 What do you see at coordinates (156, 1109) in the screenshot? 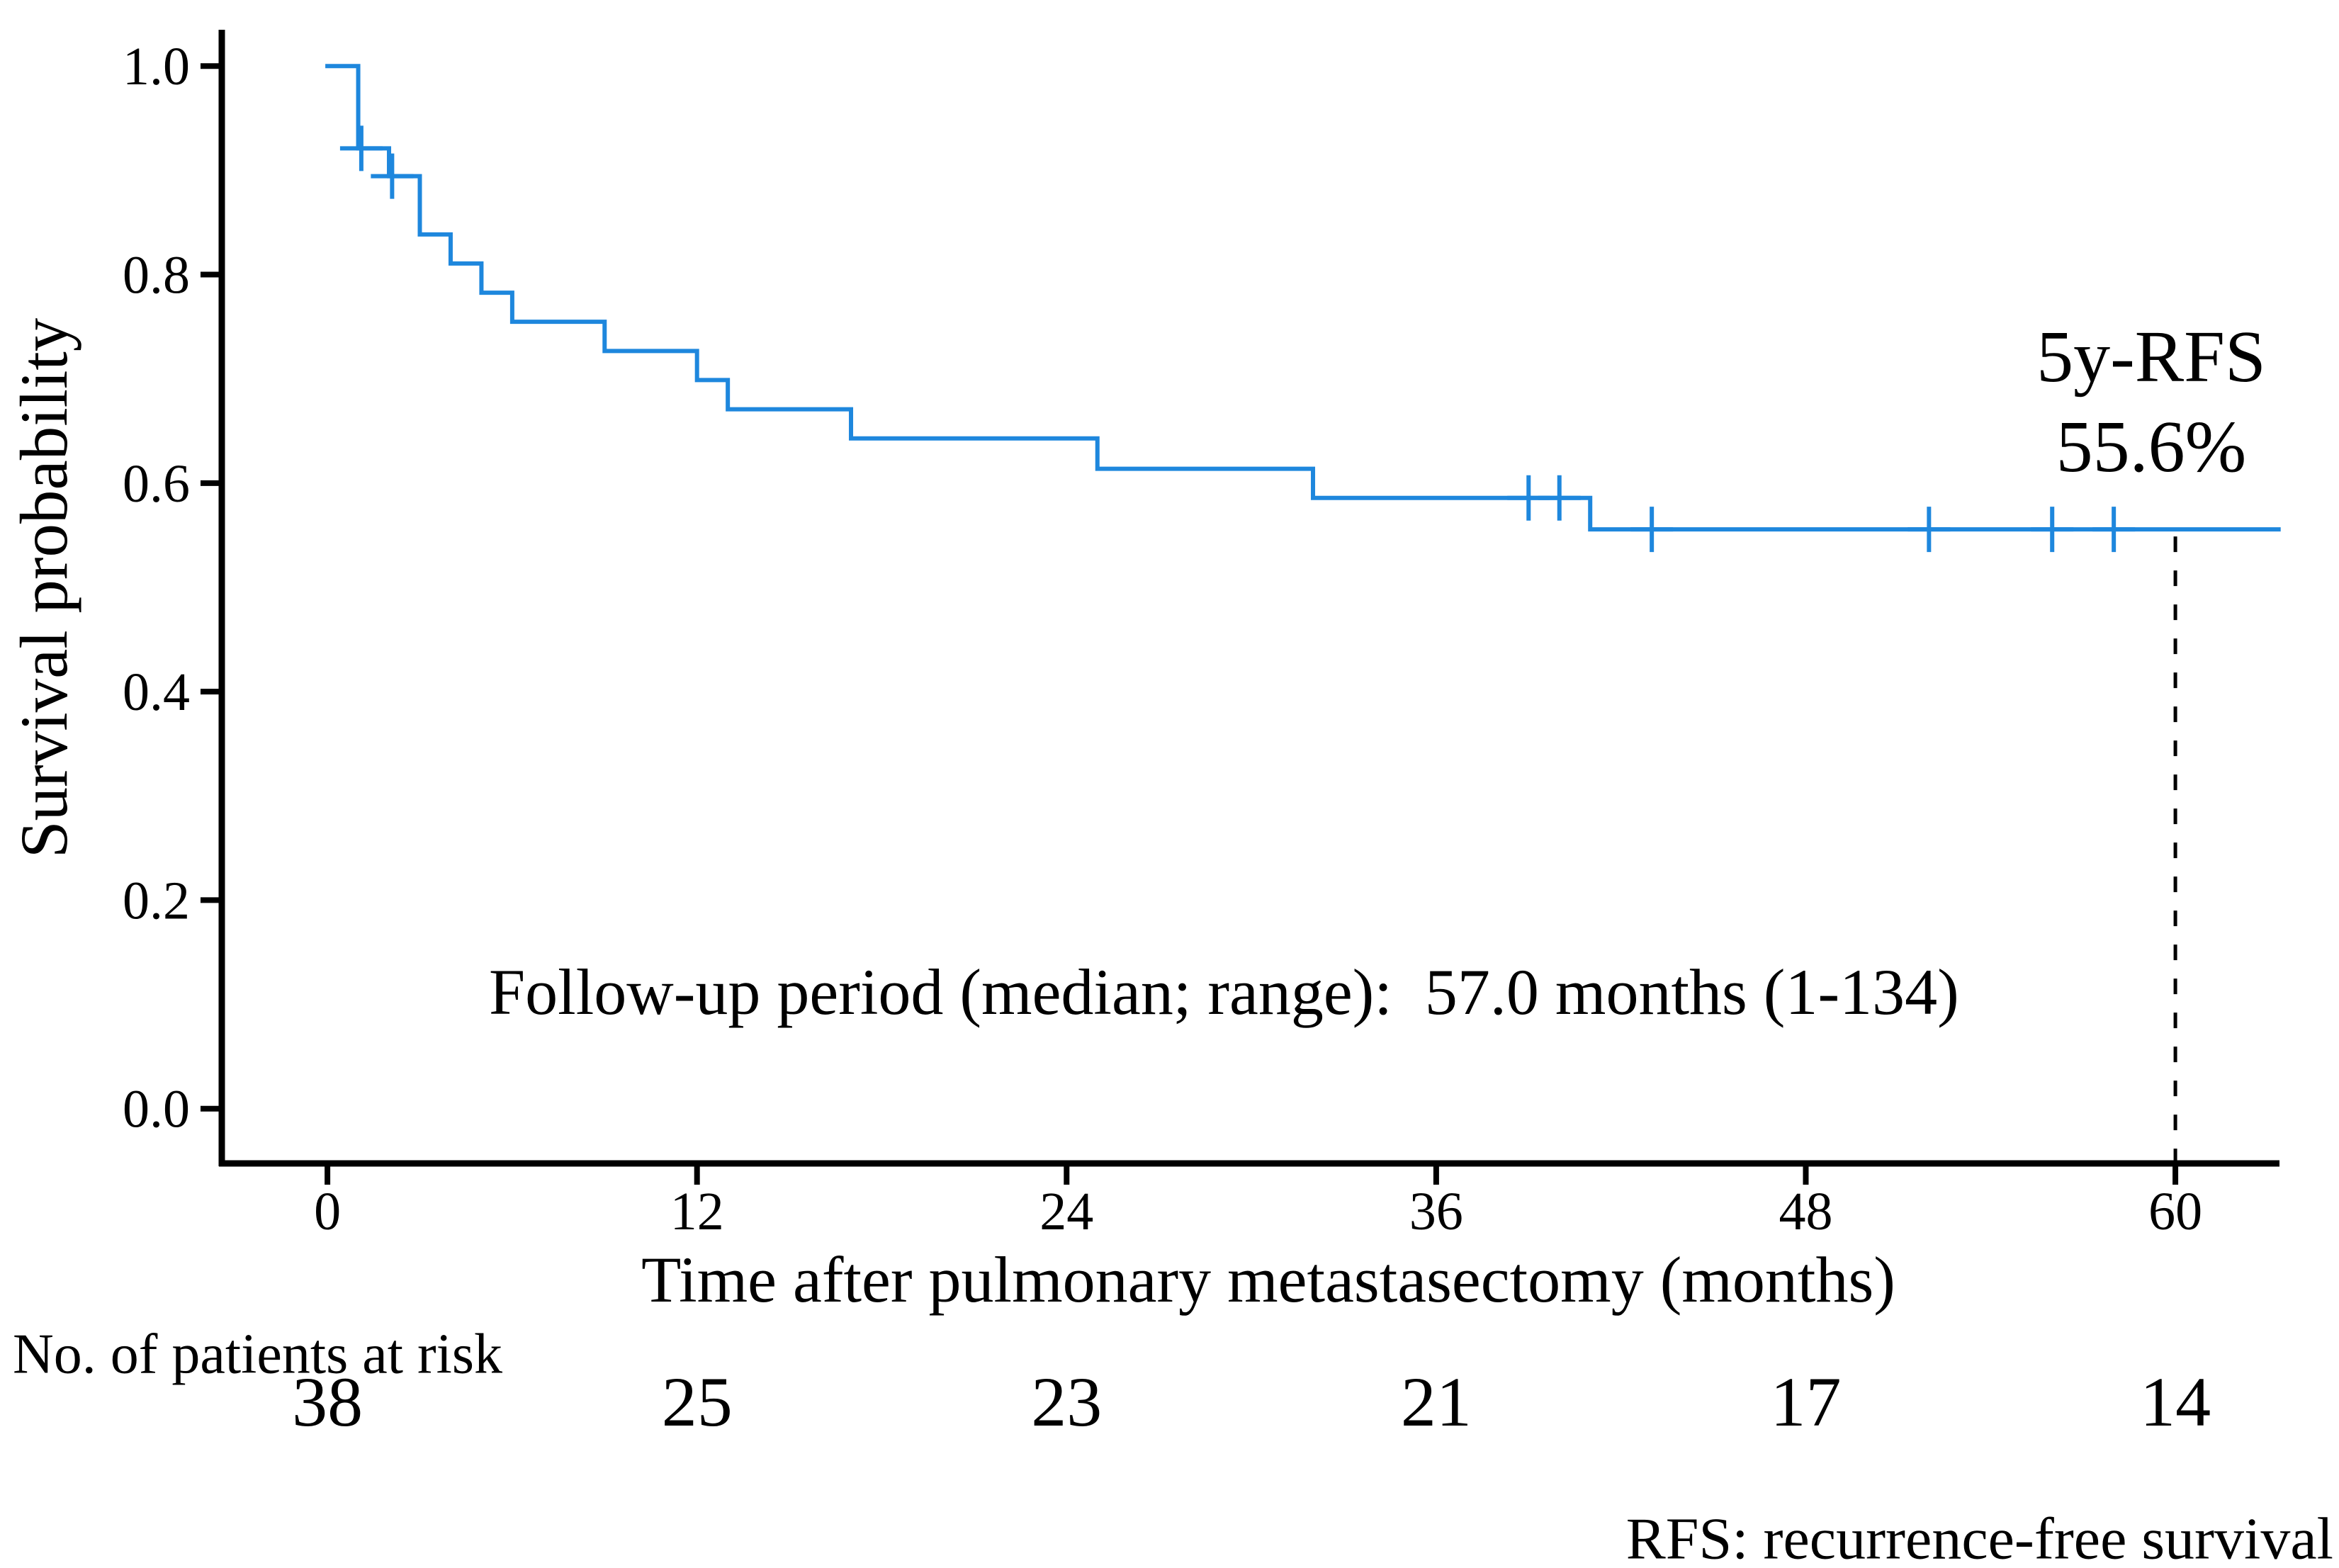
I see `y-tick-label: 0.0` at bounding box center [156, 1109].